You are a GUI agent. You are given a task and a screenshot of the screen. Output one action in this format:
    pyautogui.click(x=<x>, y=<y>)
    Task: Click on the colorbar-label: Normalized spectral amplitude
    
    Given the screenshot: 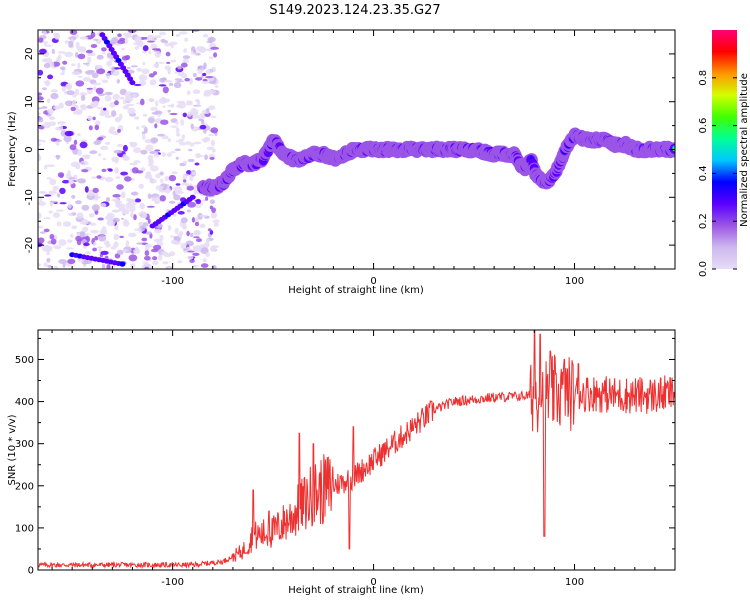 What is the action you would take?
    pyautogui.click(x=744, y=150)
    